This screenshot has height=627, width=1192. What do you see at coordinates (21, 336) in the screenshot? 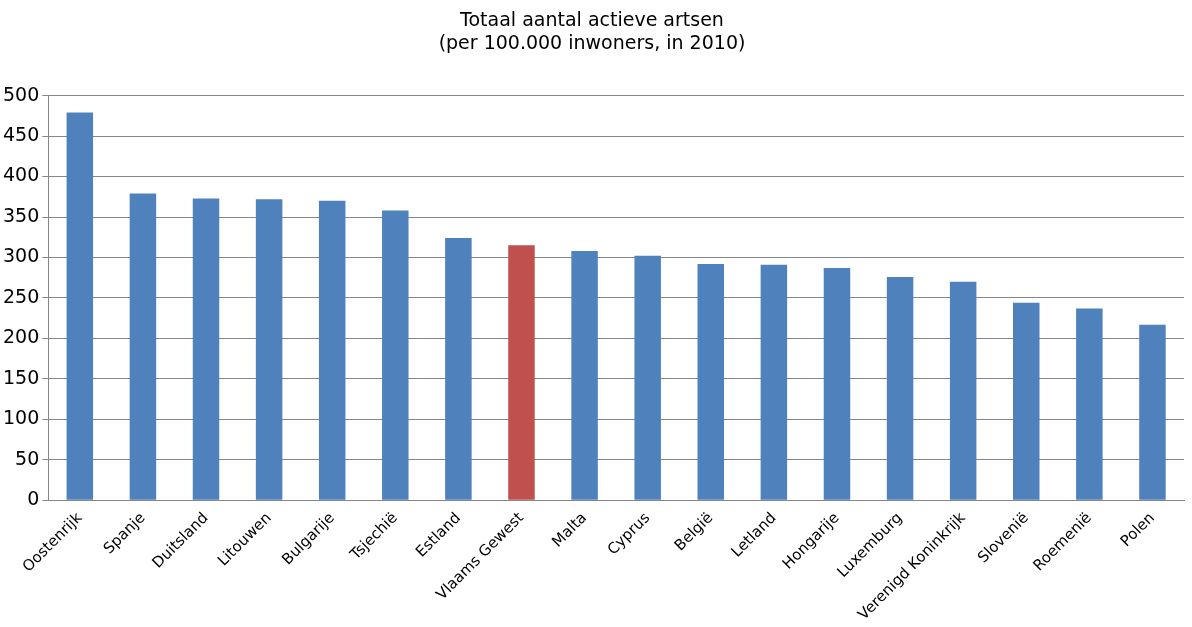
I see `y-tick-label: 200` at bounding box center [21, 336].